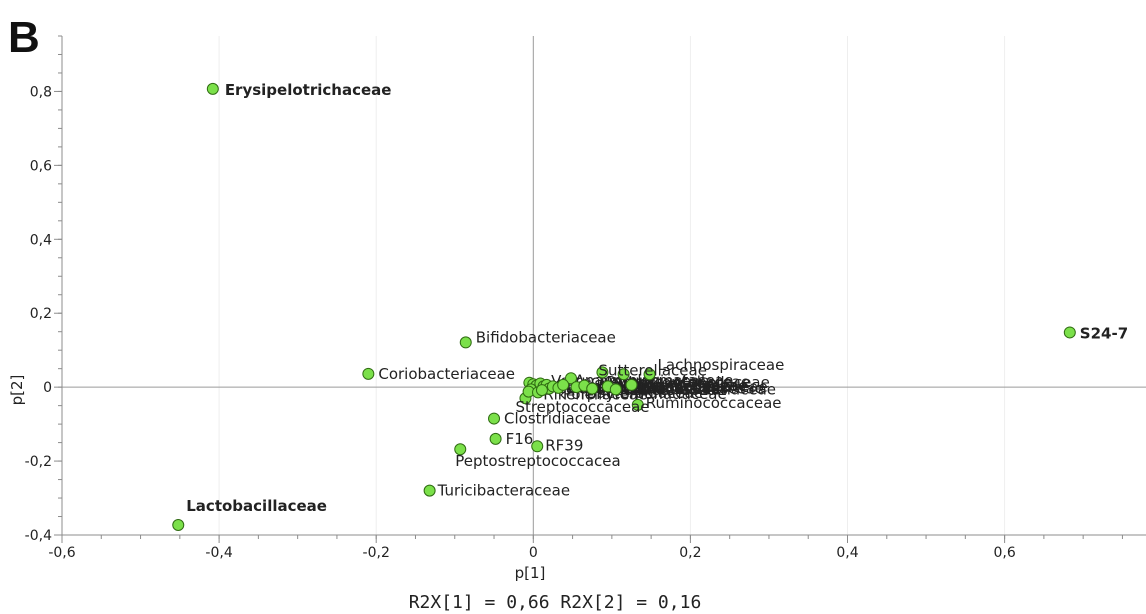 The image size is (1146, 614). What do you see at coordinates (530, 573) in the screenshot?
I see `x-axis-title: p[1]` at bounding box center [530, 573].